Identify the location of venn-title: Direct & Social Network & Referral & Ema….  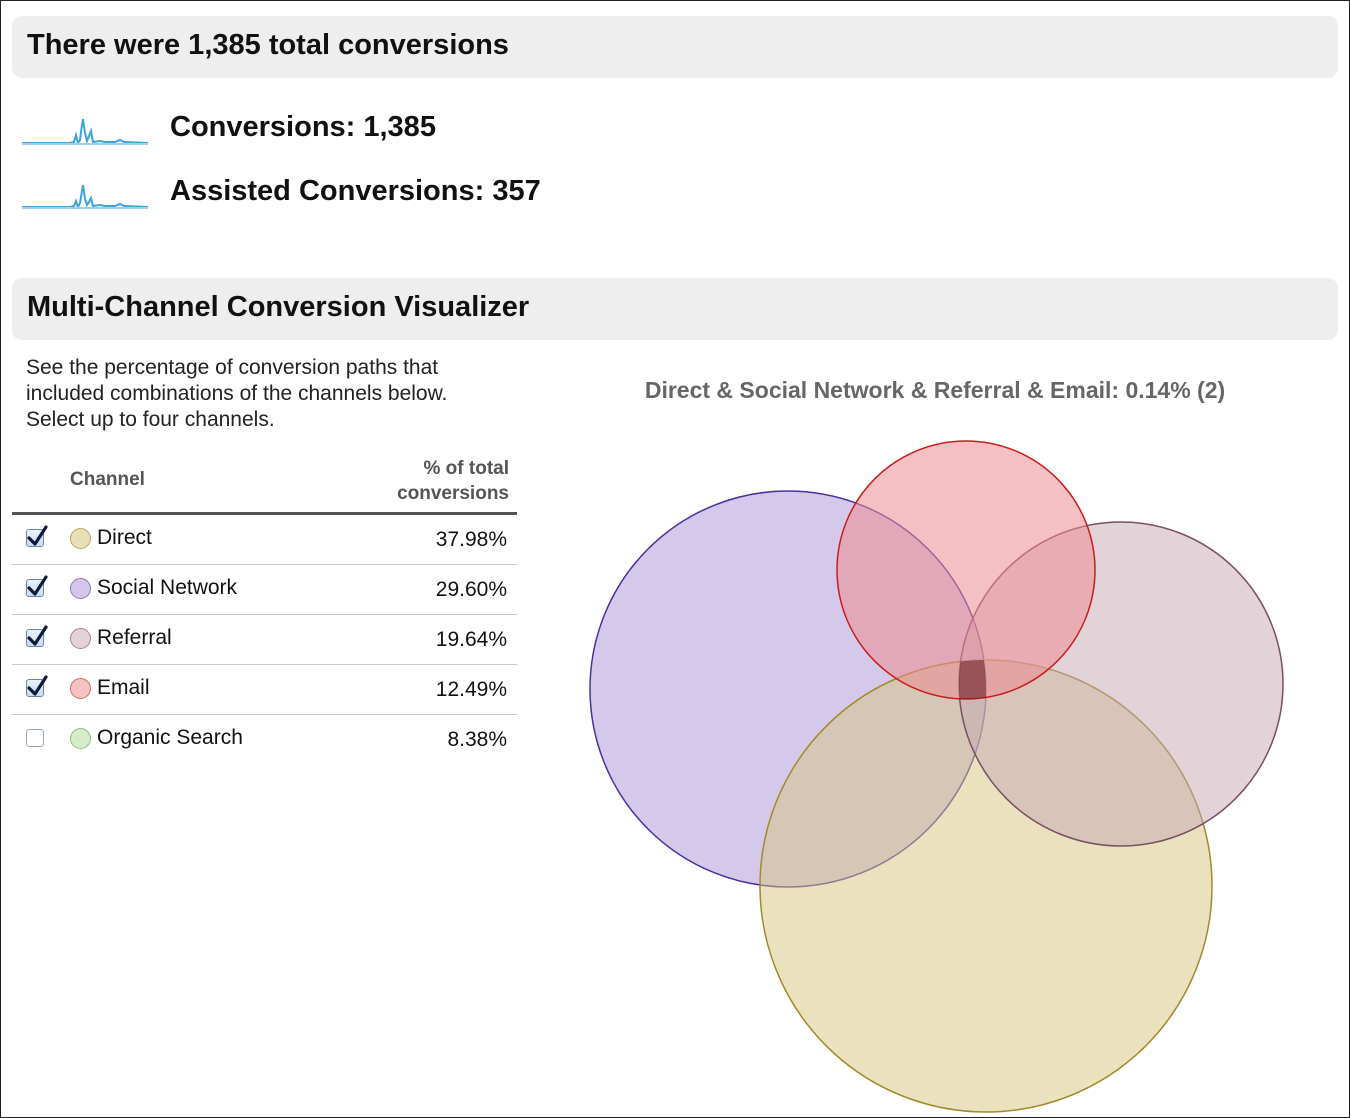
(935, 390).